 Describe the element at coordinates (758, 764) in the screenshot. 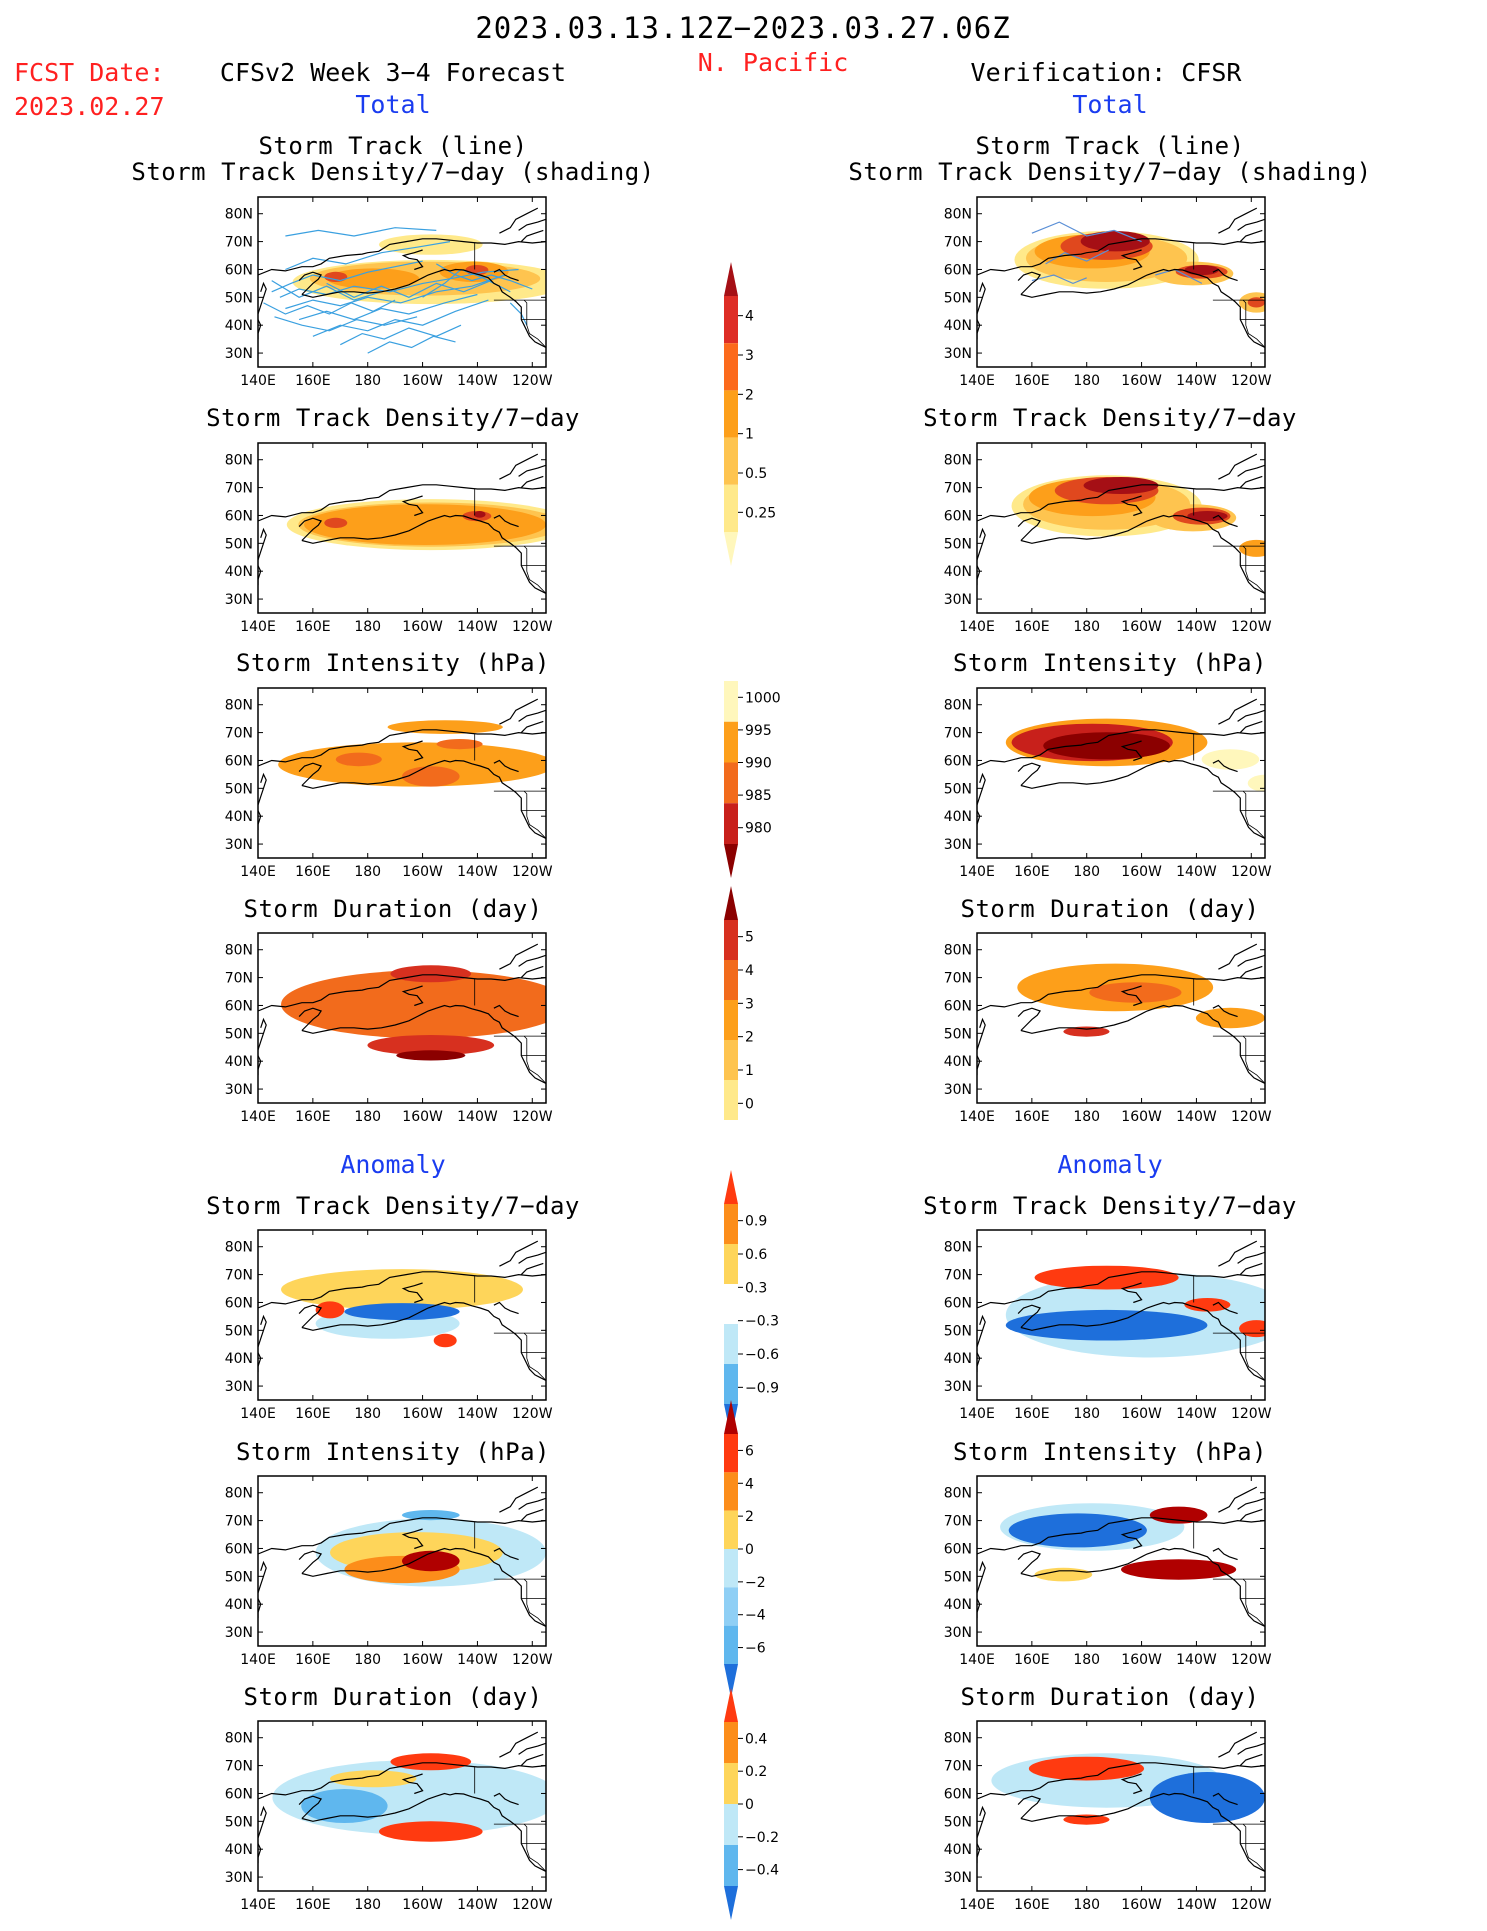

I see `colorbar-label: 990` at that location.